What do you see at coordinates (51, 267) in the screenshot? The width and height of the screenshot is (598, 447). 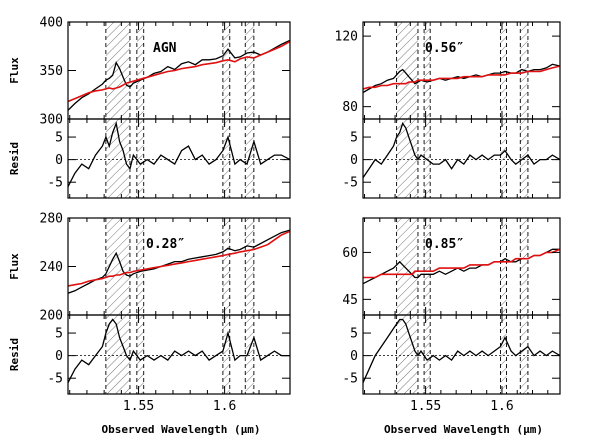 I see `y-tick-label: 240` at bounding box center [51, 267].